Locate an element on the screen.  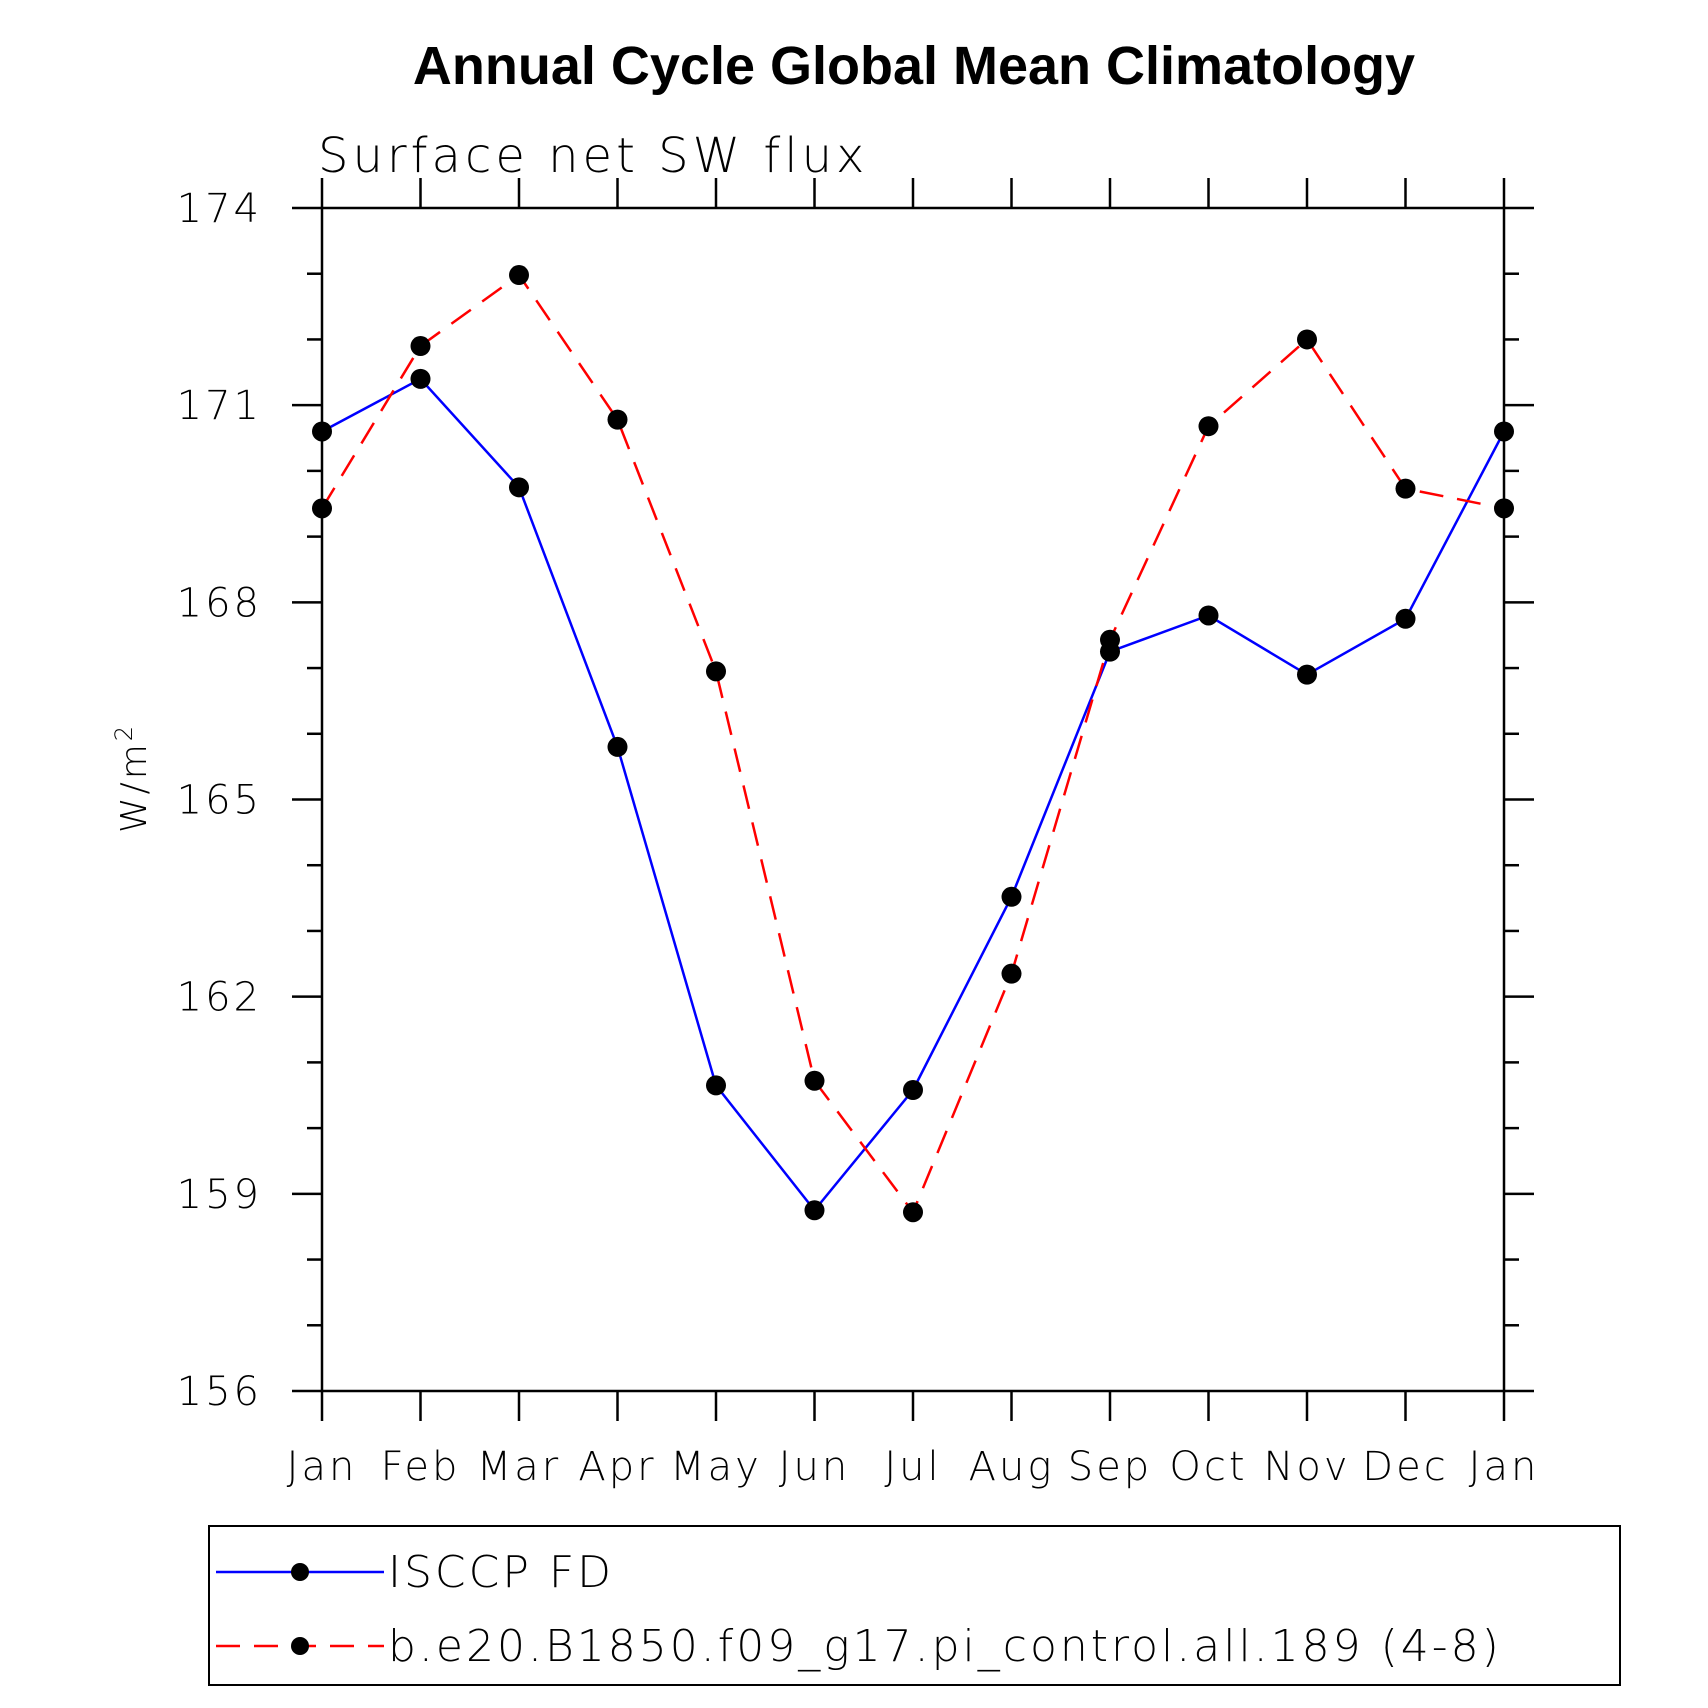
chart-subtitle: Surface net SW flux is located at coordinates (593, 156).